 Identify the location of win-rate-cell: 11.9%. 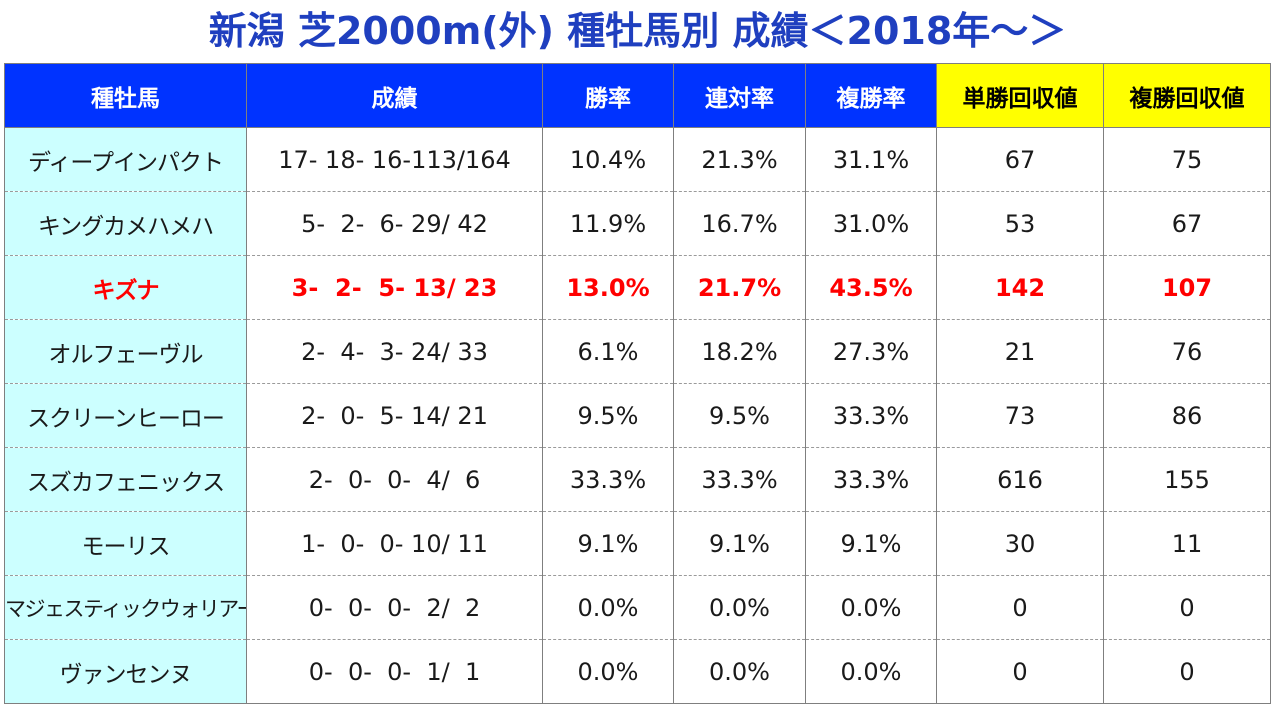
(608, 223).